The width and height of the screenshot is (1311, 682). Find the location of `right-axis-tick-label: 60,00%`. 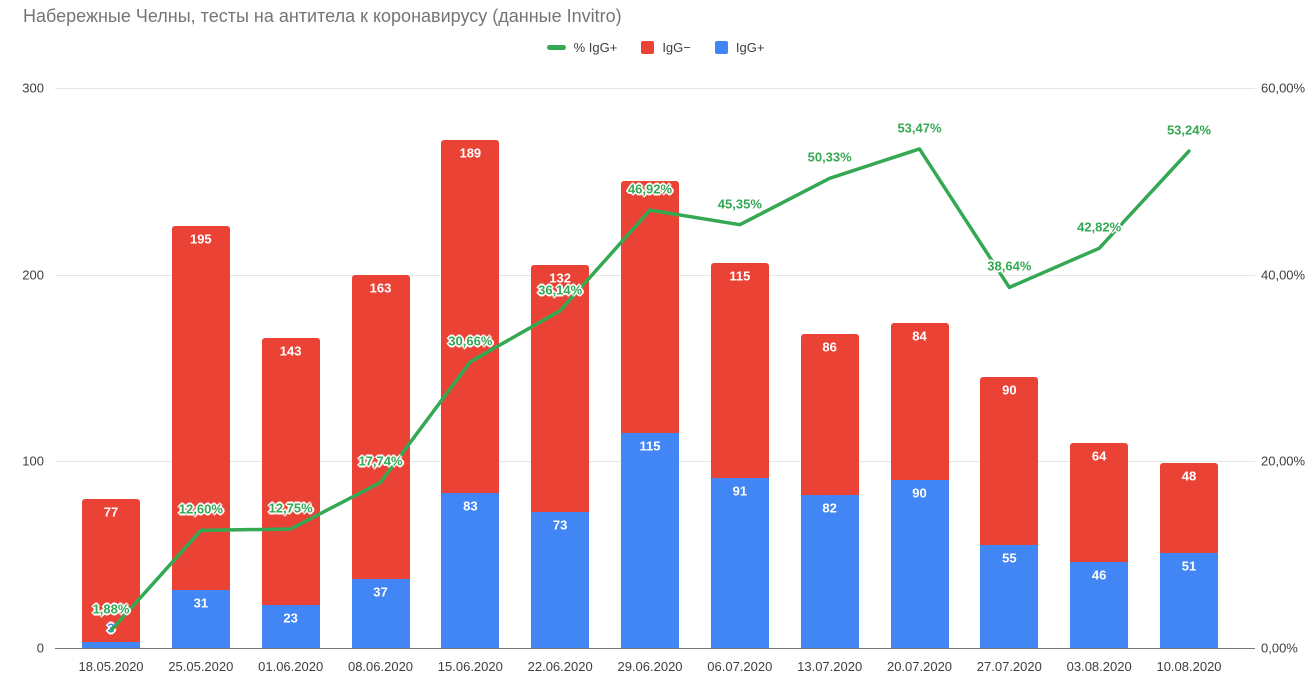

right-axis-tick-label: 60,00% is located at coordinates (1283, 88).